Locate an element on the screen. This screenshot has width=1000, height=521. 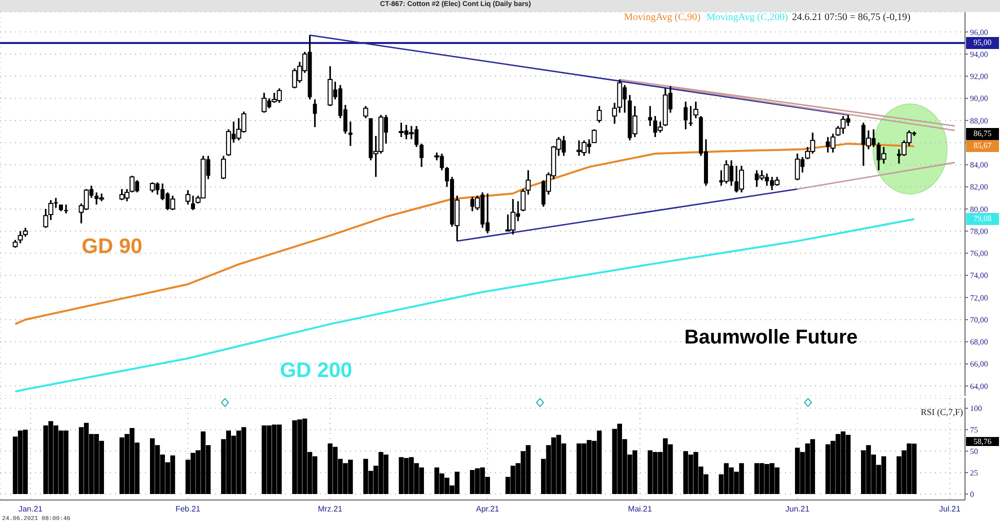
y-tick-label: 72,00 is located at coordinates (979, 297).